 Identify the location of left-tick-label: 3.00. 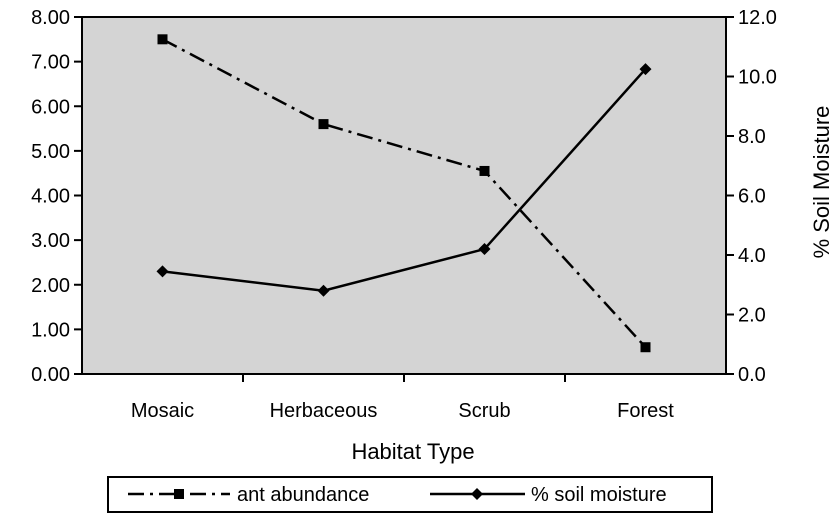
(50, 241).